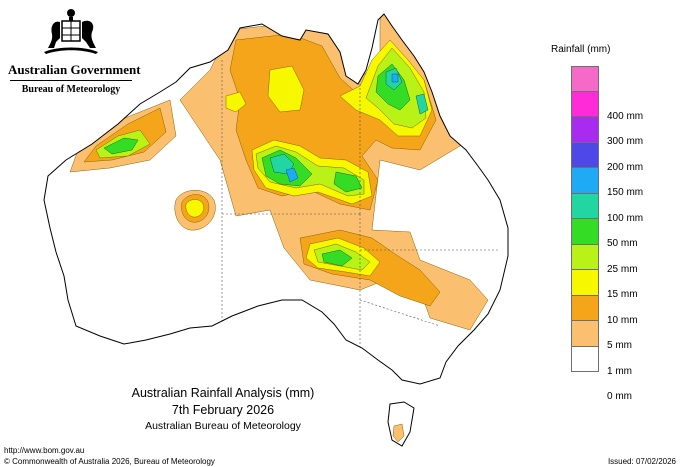 The width and height of the screenshot is (680, 467). Describe the element at coordinates (616, 157) in the screenshot. I see `legend-row: 200 mm` at that location.